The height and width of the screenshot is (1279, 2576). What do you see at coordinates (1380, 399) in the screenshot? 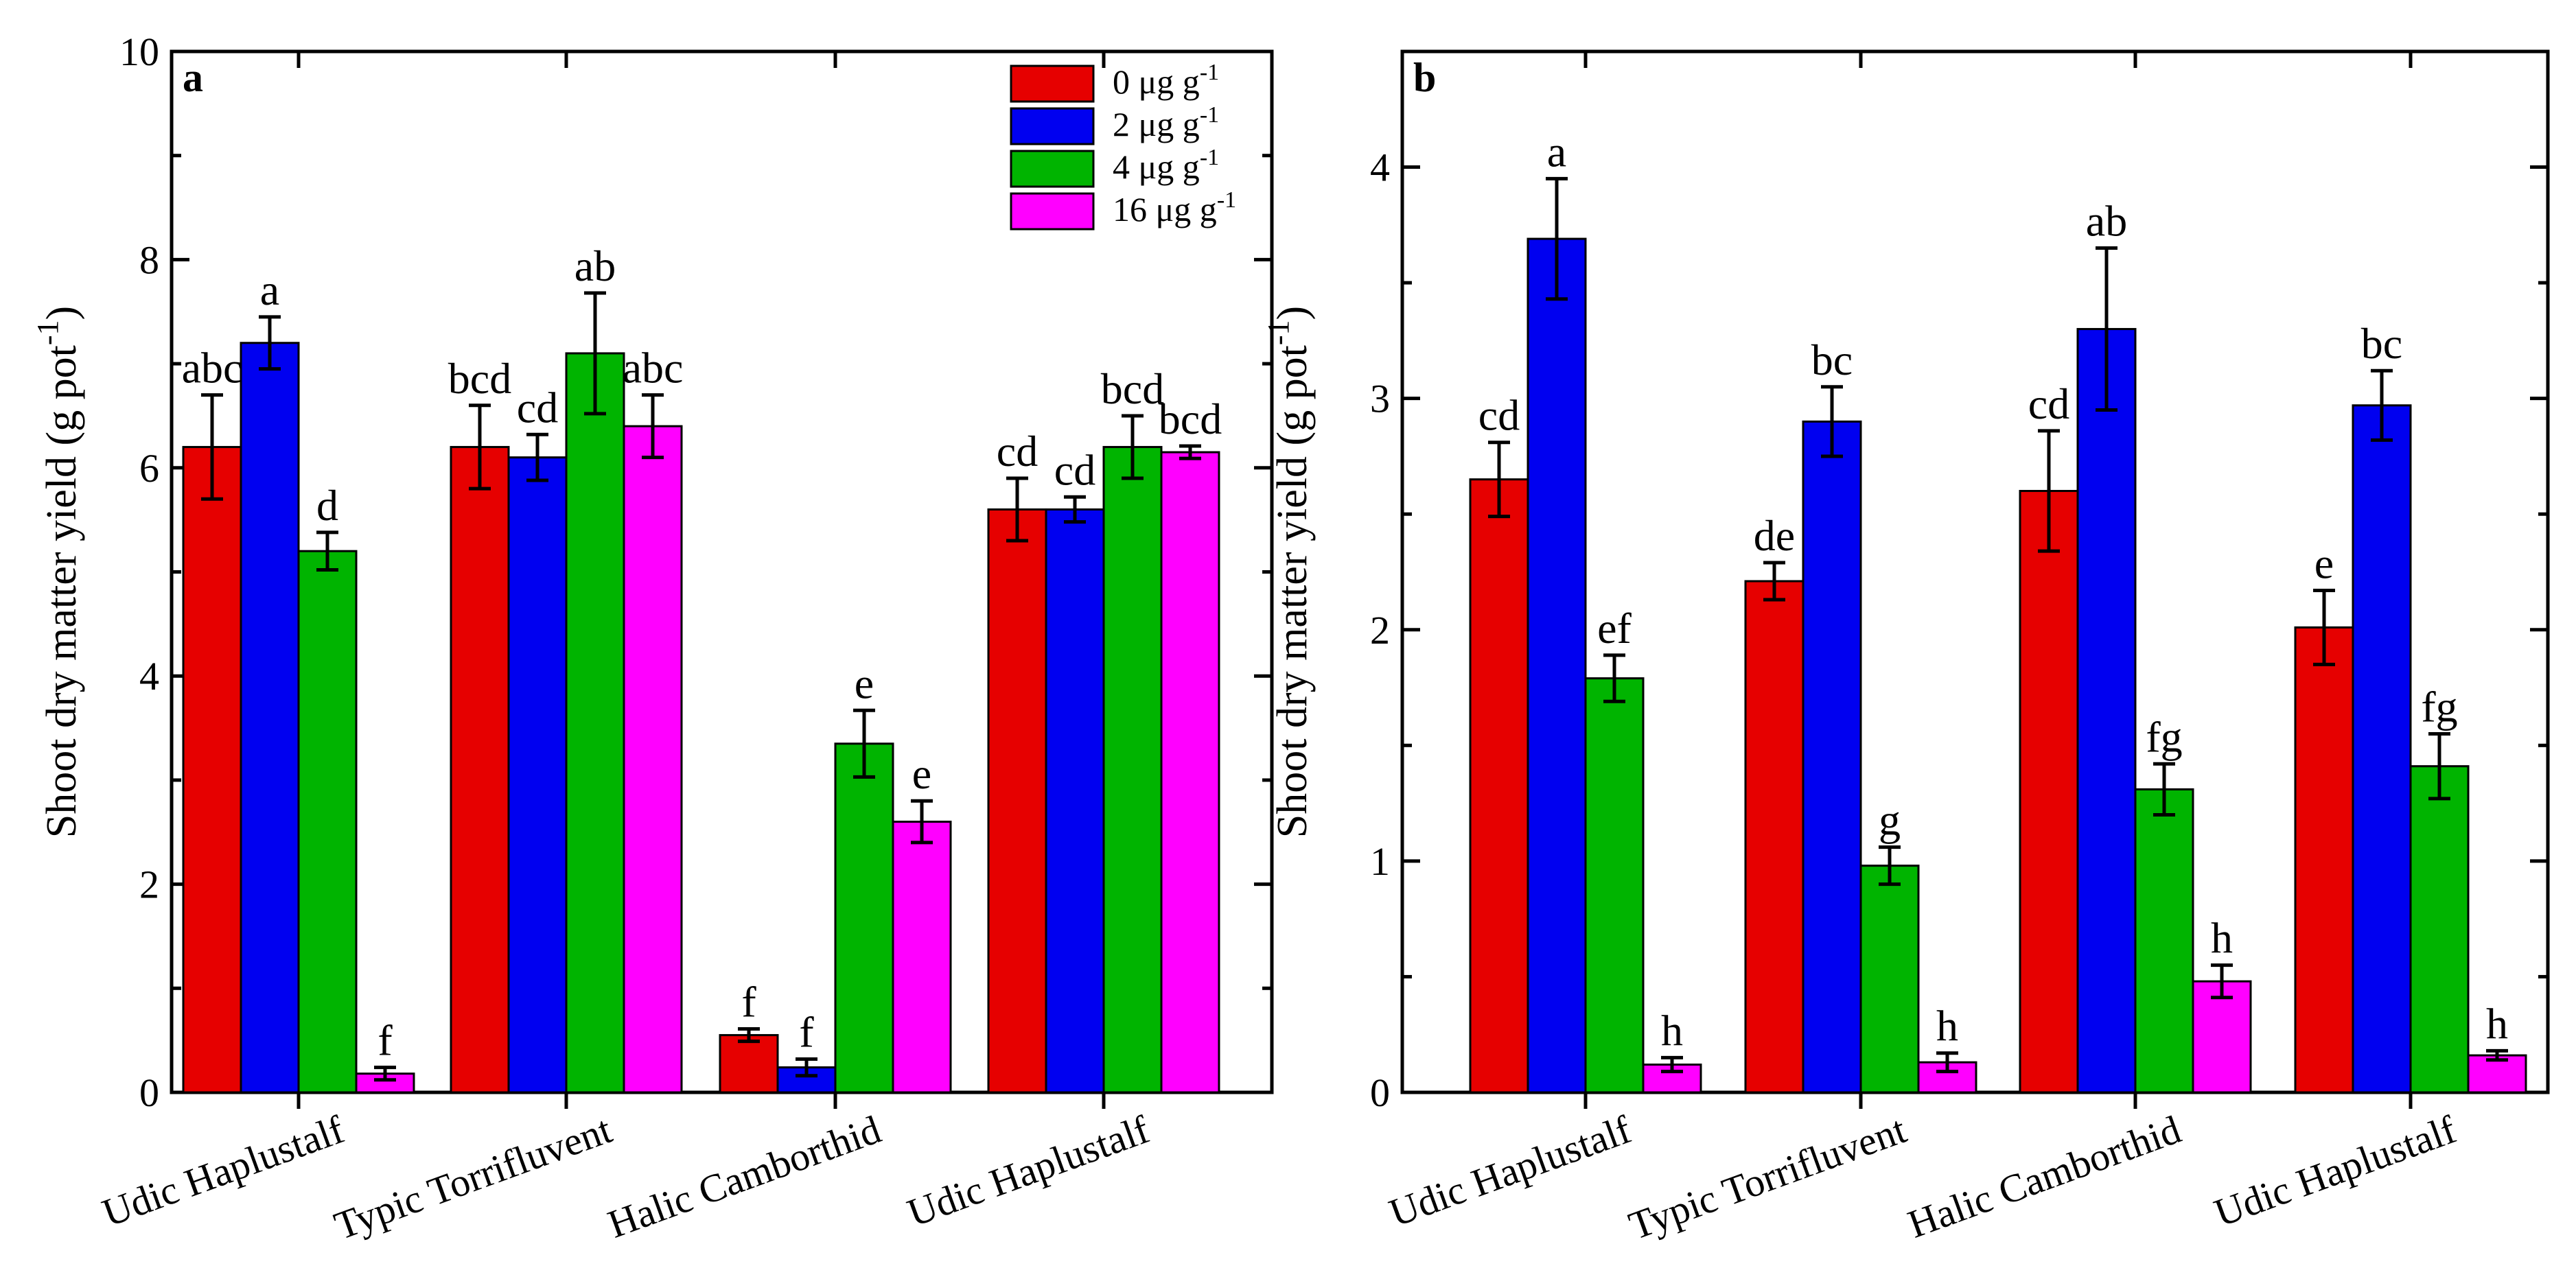
I see `y-tick-label: 3` at bounding box center [1380, 399].